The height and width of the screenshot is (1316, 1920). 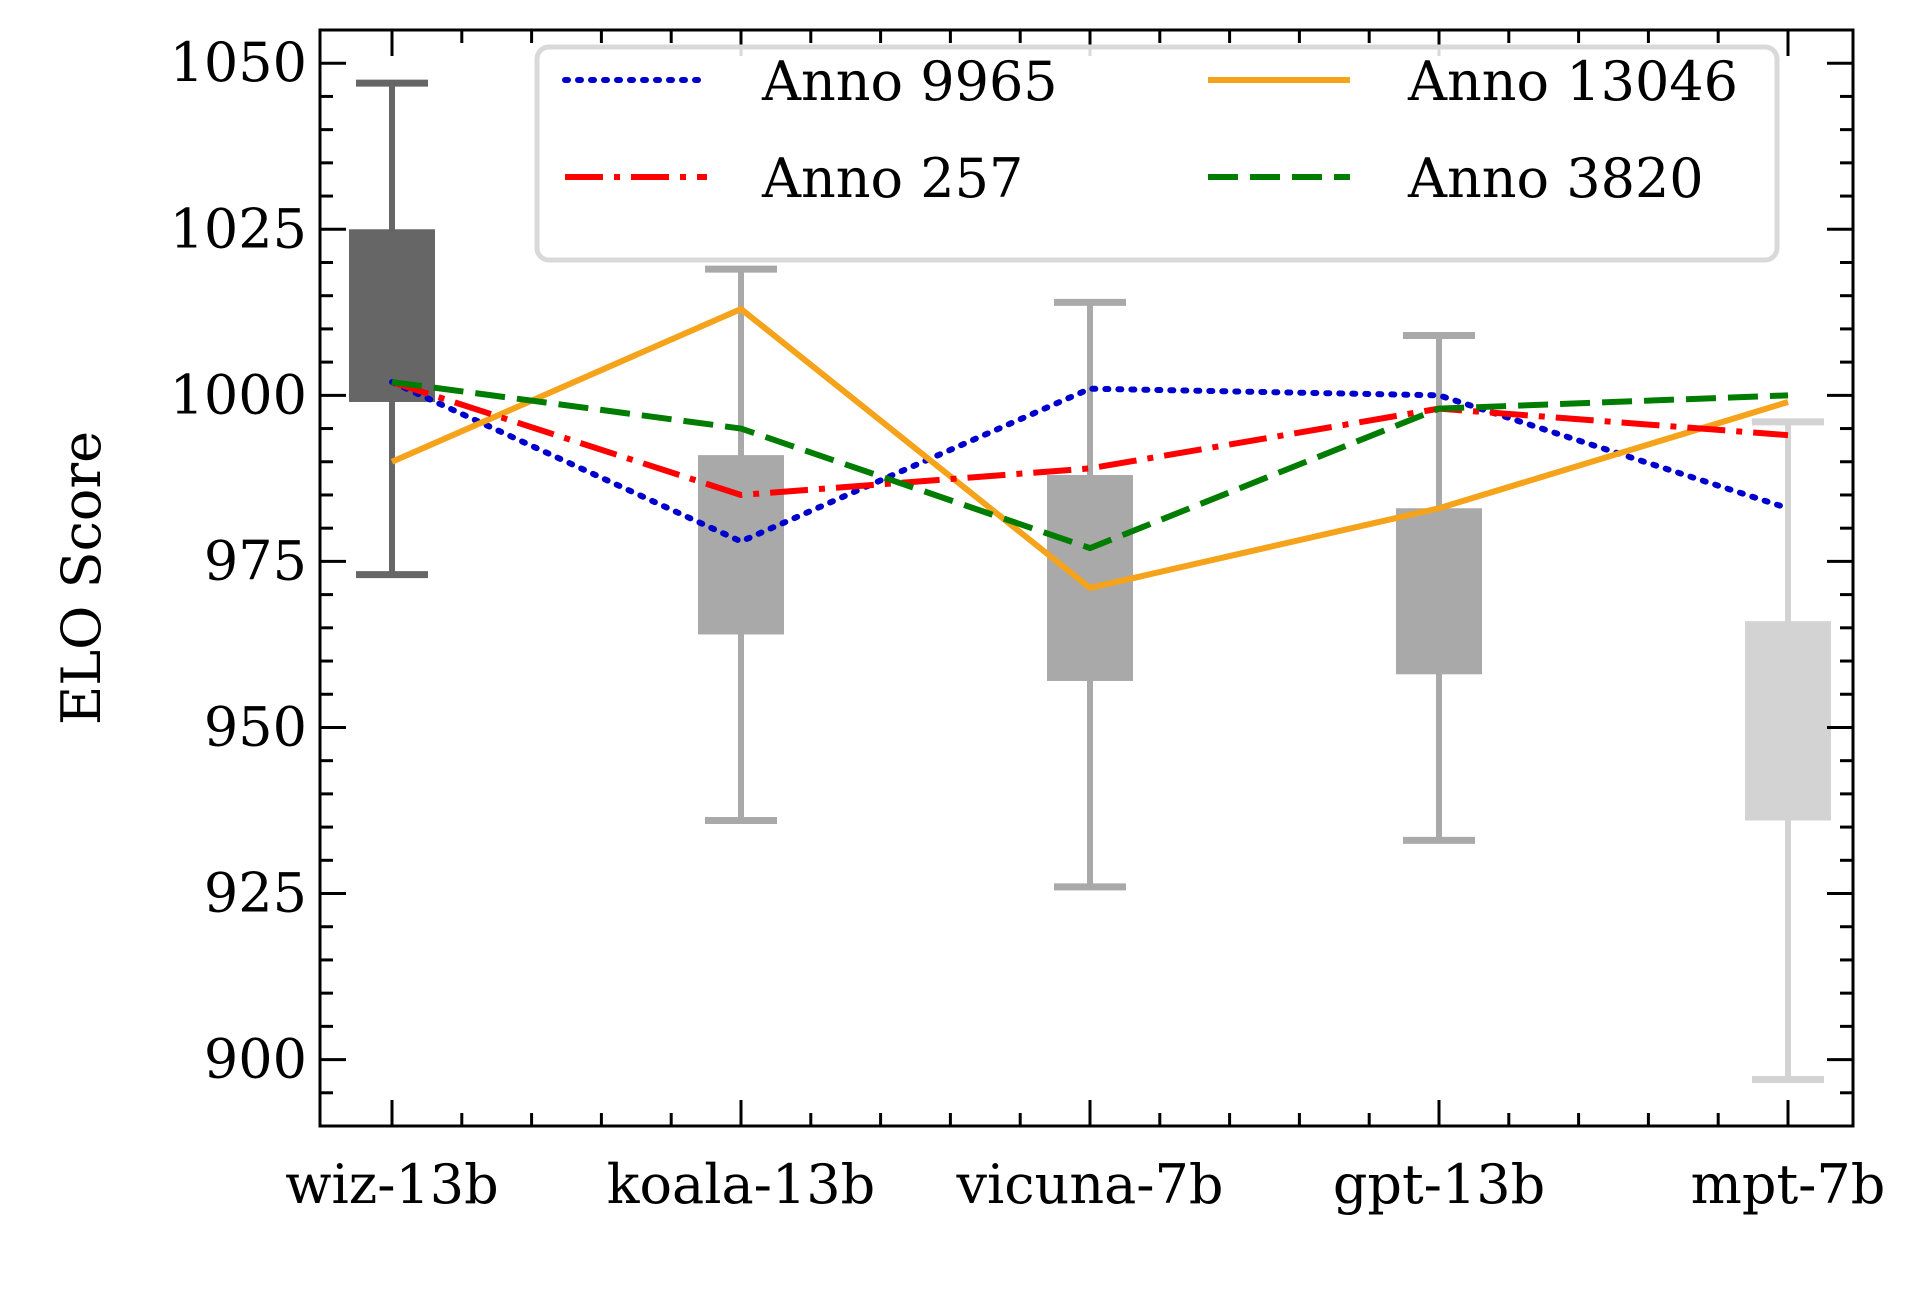 I want to click on x-tick-label: mpt-7b, so click(x=1788, y=1184).